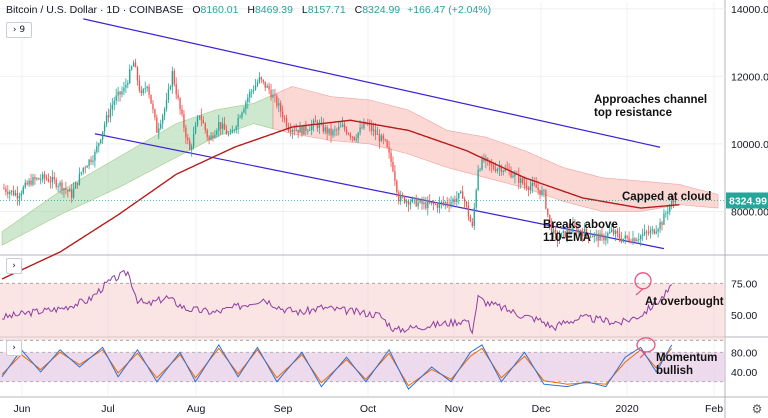  Describe the element at coordinates (757, 409) in the screenshot. I see `gear-icon: ⚙` at that location.